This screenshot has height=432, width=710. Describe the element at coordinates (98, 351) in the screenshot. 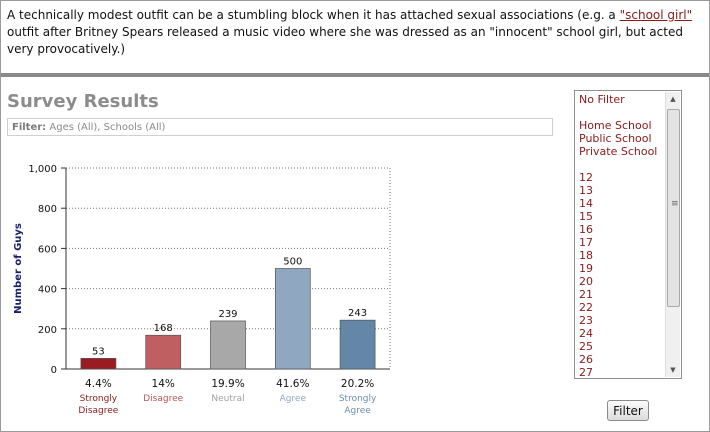

I see `bar-value-label: 53` at that location.